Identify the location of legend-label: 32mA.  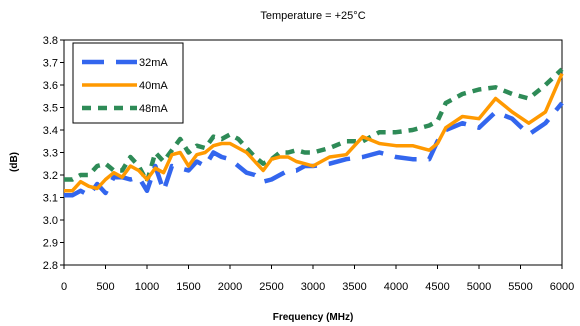
(153, 63).